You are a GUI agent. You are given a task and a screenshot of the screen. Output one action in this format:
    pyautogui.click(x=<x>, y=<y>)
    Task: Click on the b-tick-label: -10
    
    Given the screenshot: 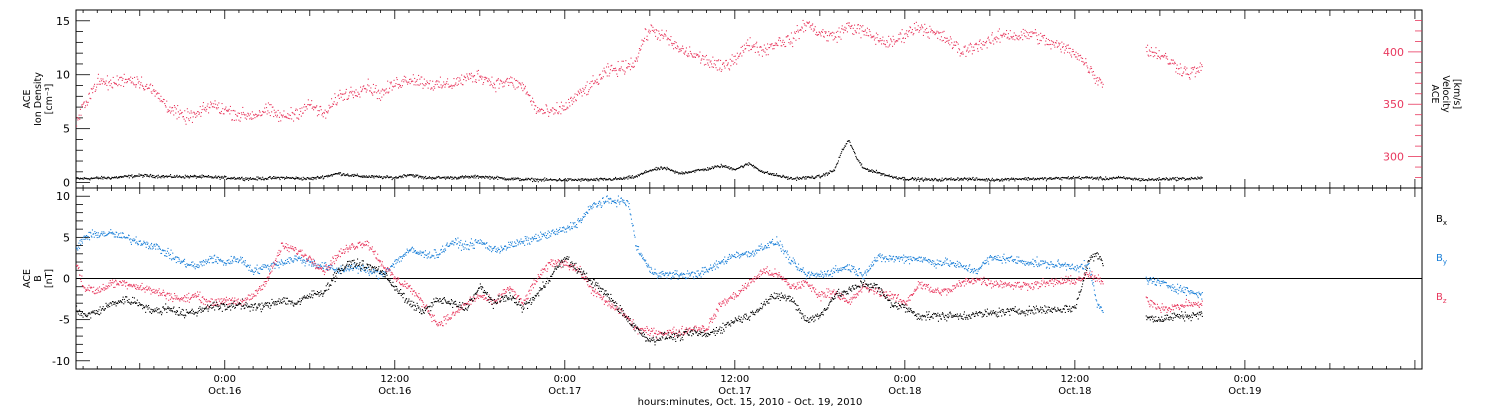 What is the action you would take?
    pyautogui.click(x=61, y=361)
    